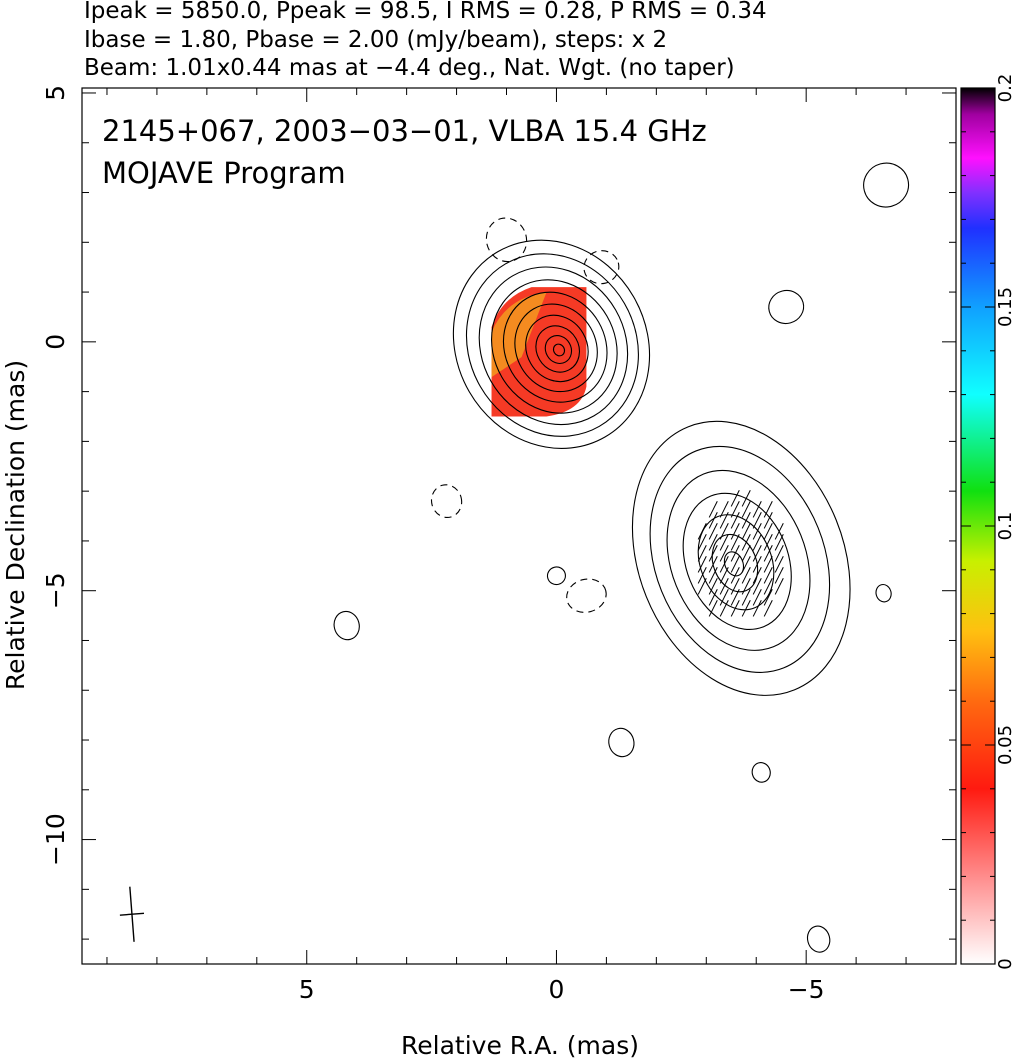 The height and width of the screenshot is (1061, 1022). I want to click on x-tick-label: 5, so click(307, 989).